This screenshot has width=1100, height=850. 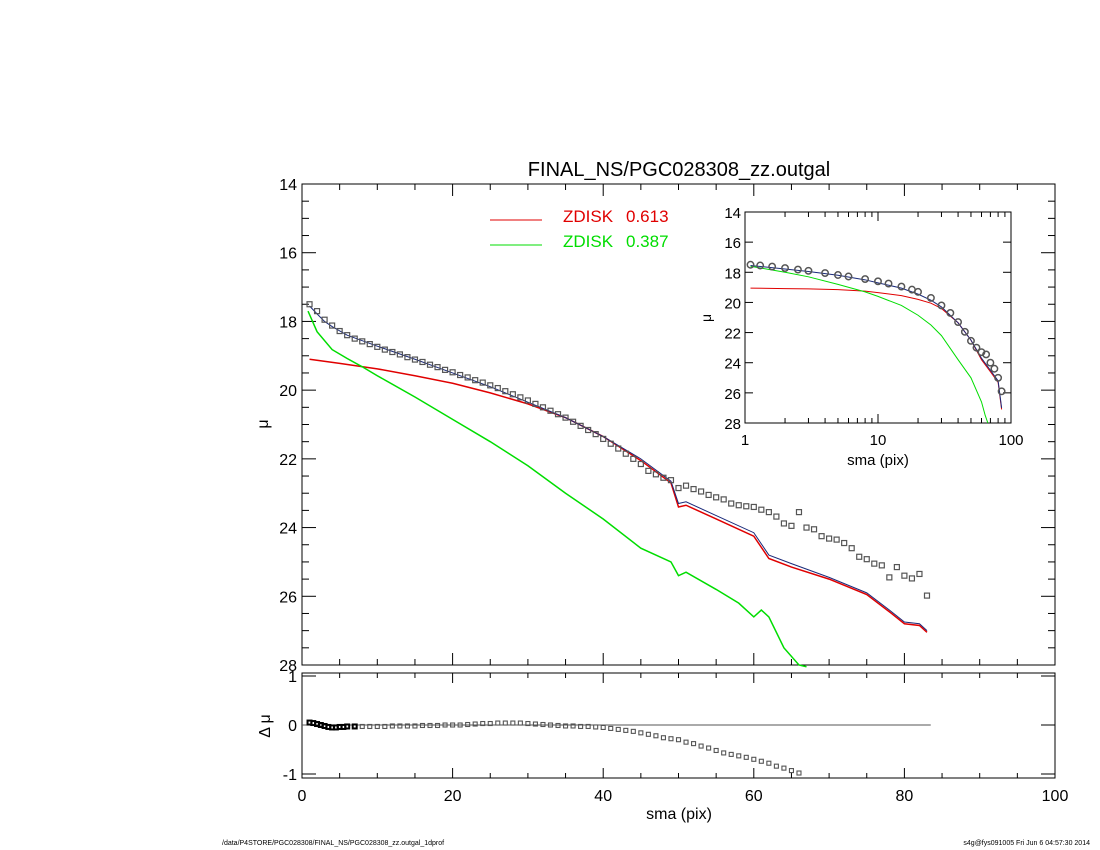 What do you see at coordinates (876, 344) in the screenshot?
I see `inset-series` at bounding box center [876, 344].